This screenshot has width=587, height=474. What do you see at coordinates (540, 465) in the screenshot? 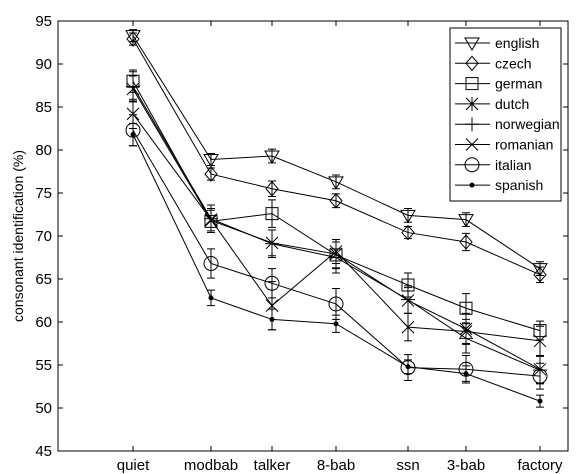
I see `x-tick-label: factory` at bounding box center [540, 465].